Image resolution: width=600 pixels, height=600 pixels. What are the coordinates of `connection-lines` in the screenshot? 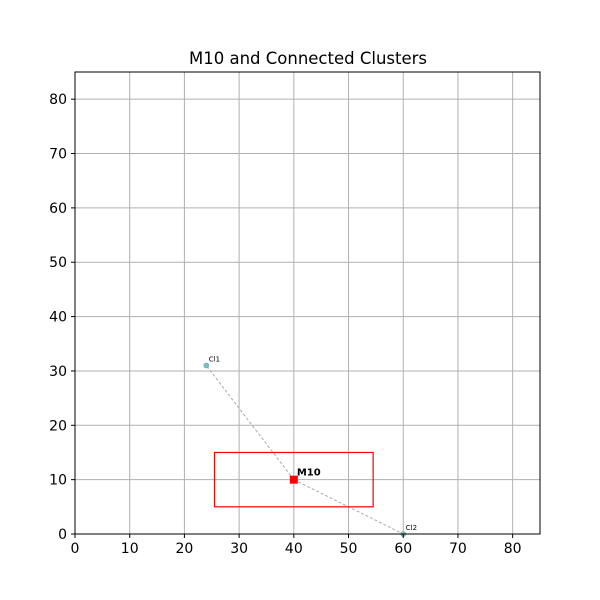 It's located at (304, 450).